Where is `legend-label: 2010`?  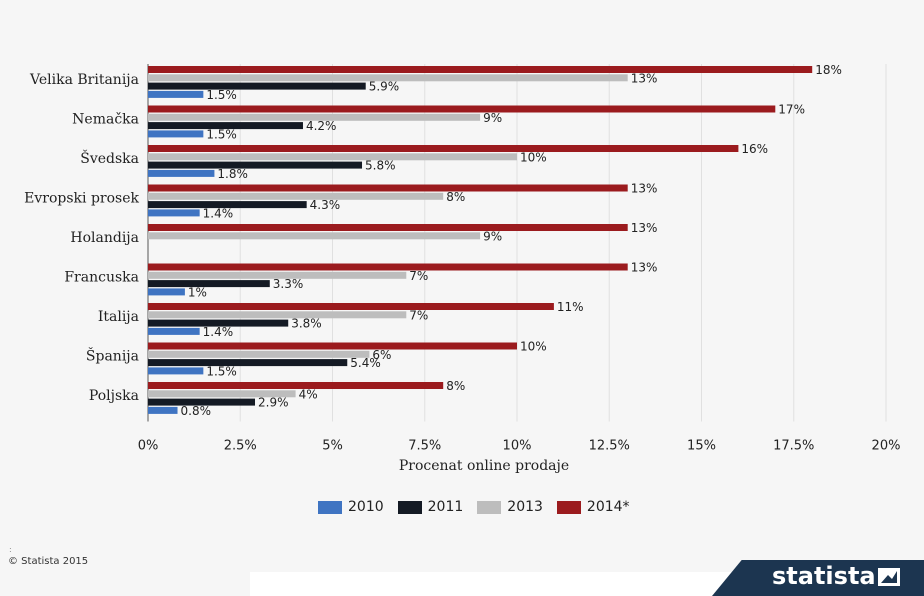
legend-label: 2010 is located at coordinates (366, 507).